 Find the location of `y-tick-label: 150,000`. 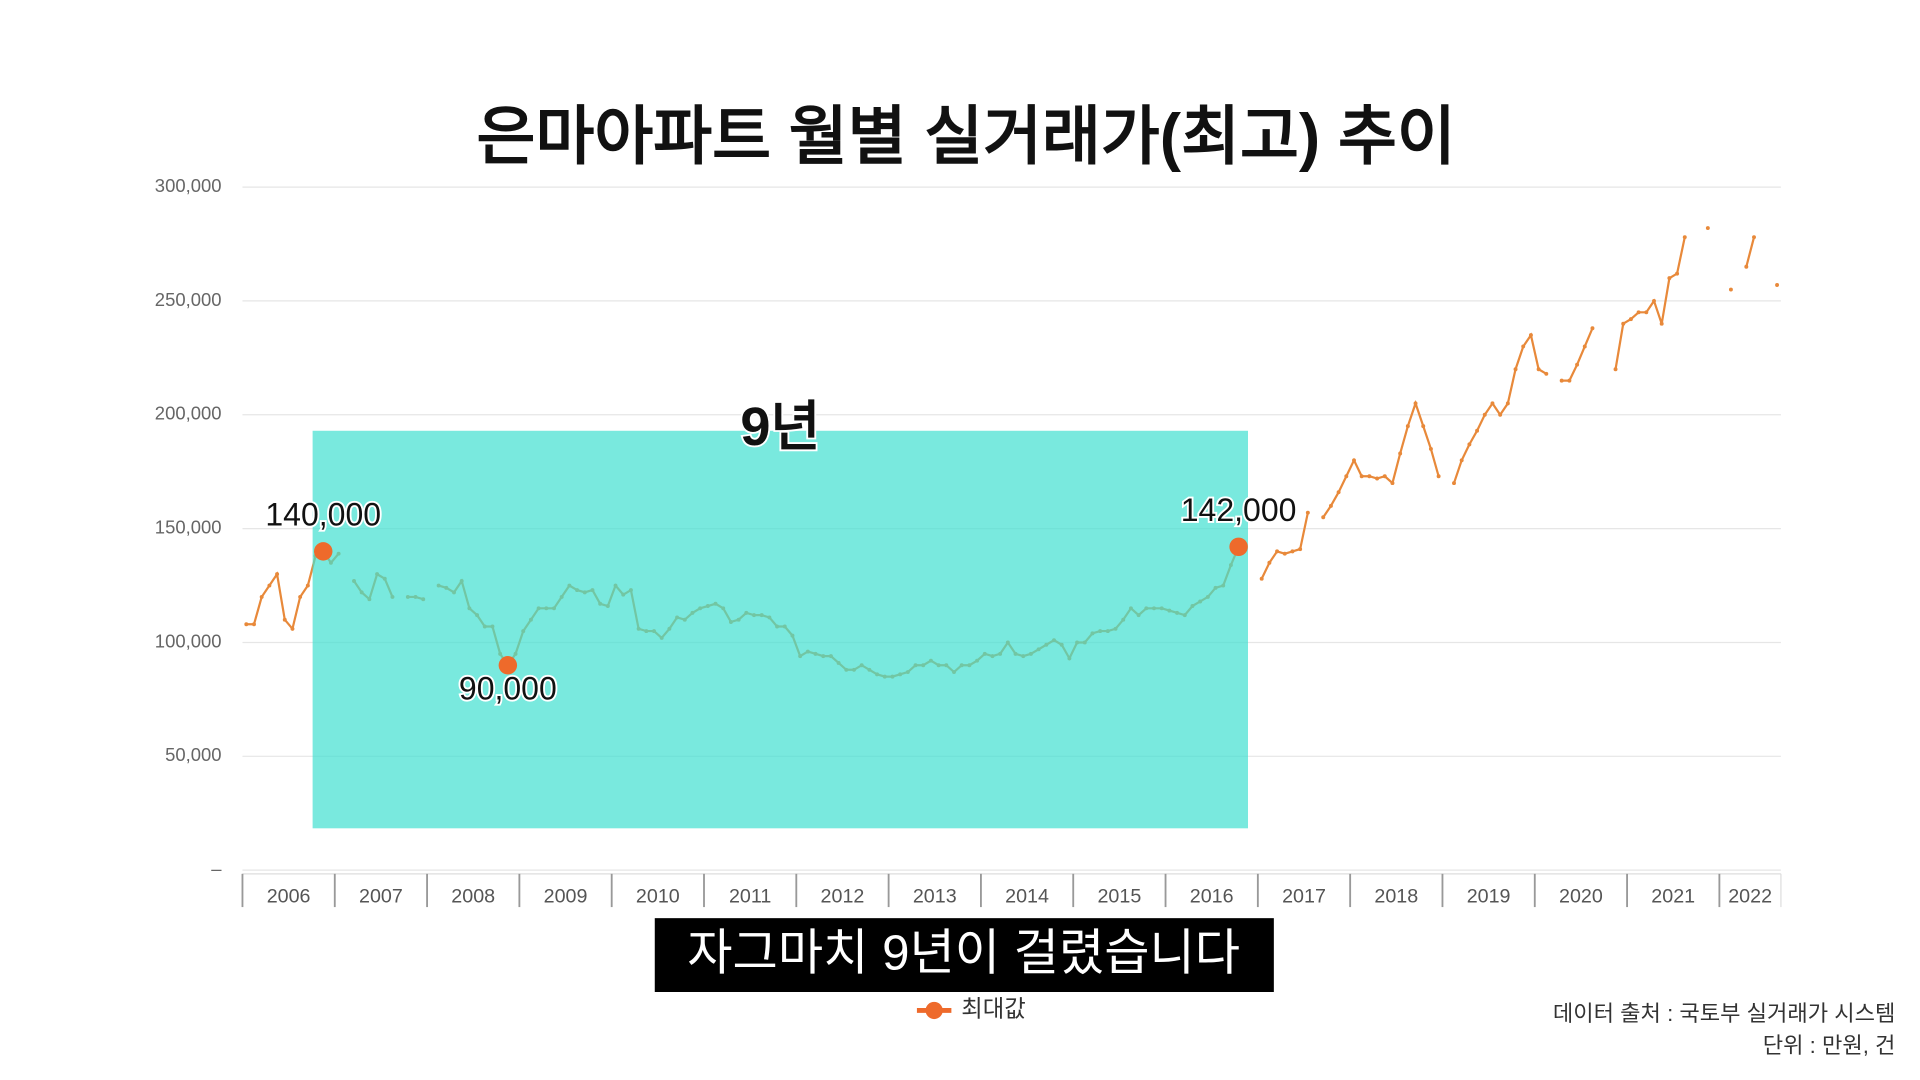

y-tick-label: 150,000 is located at coordinates (188, 526).